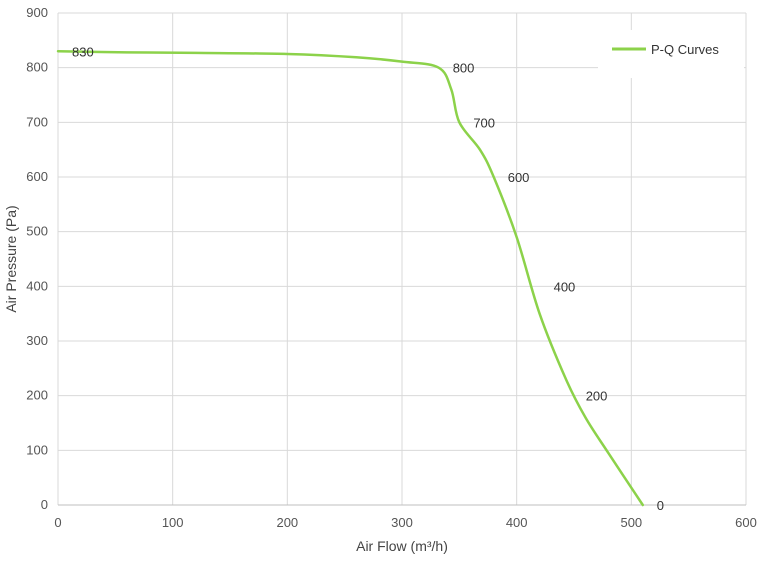 This screenshot has height=562, width=777. I want to click on legend: P-Q Curves, so click(671, 54).